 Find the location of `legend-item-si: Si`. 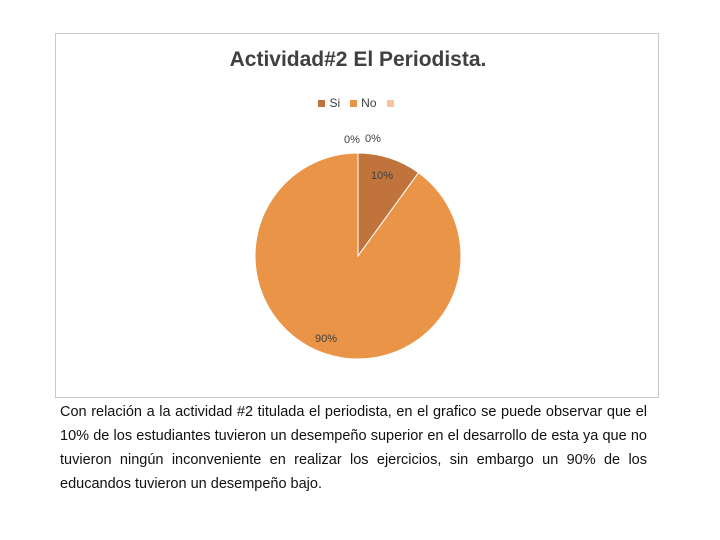

legend-item-si: Si is located at coordinates (329, 103).